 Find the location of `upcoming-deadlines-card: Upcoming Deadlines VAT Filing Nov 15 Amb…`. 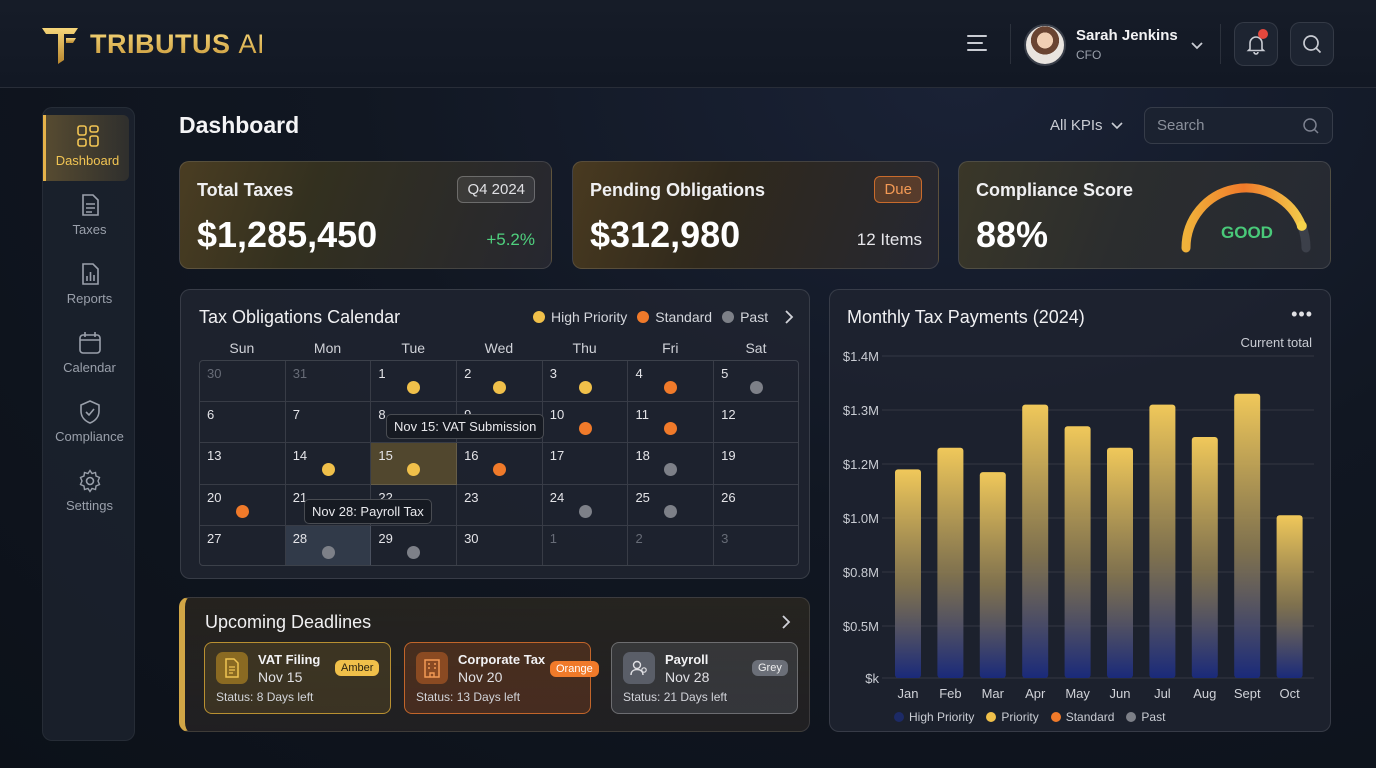

upcoming-deadlines-card: Upcoming Deadlines VAT Filing Nov 15 Amb… is located at coordinates (494, 664).